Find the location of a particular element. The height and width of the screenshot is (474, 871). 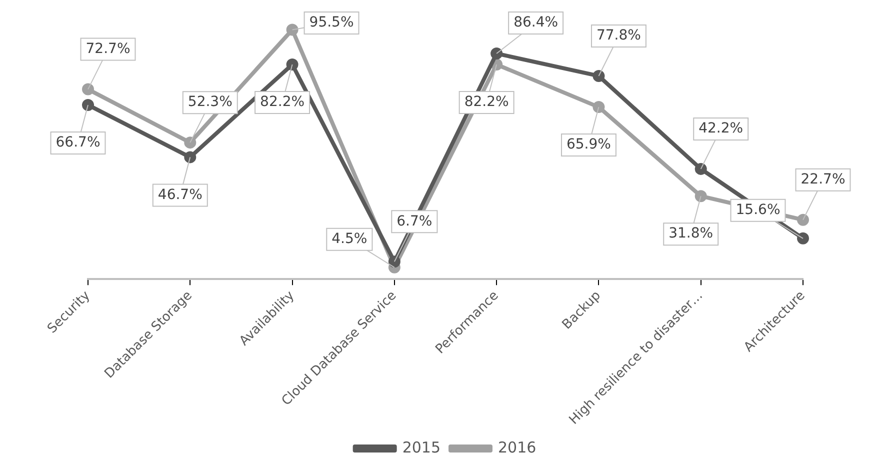

data-label: 46.7% is located at coordinates (180, 194).